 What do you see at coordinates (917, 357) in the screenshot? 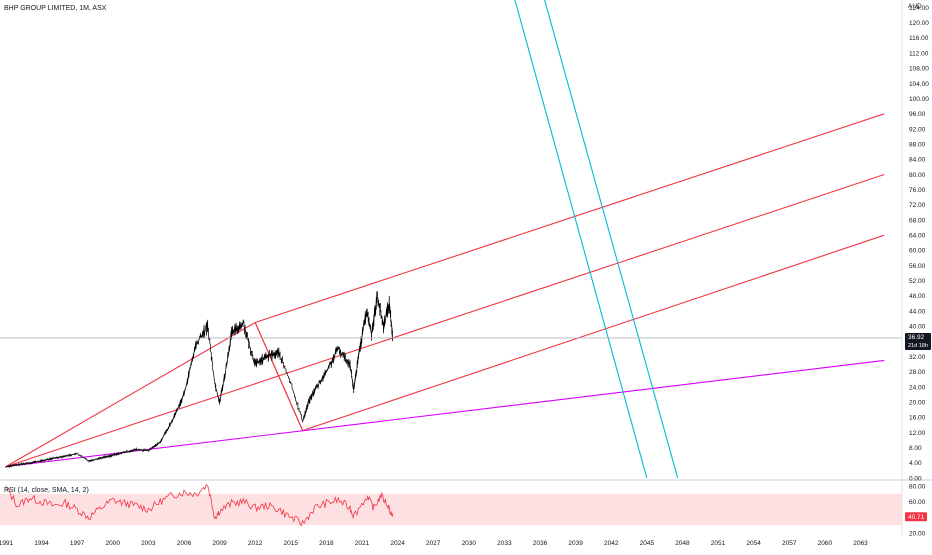
I see `price-tick-label: 32.00` at bounding box center [917, 357].